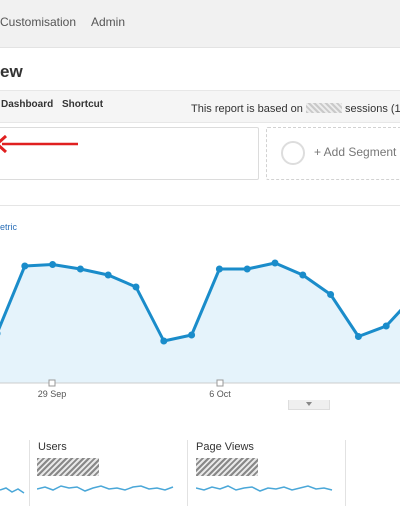 The height and width of the screenshot is (516, 400). What do you see at coordinates (52, 447) in the screenshot?
I see `users-card-label: Users` at bounding box center [52, 447].